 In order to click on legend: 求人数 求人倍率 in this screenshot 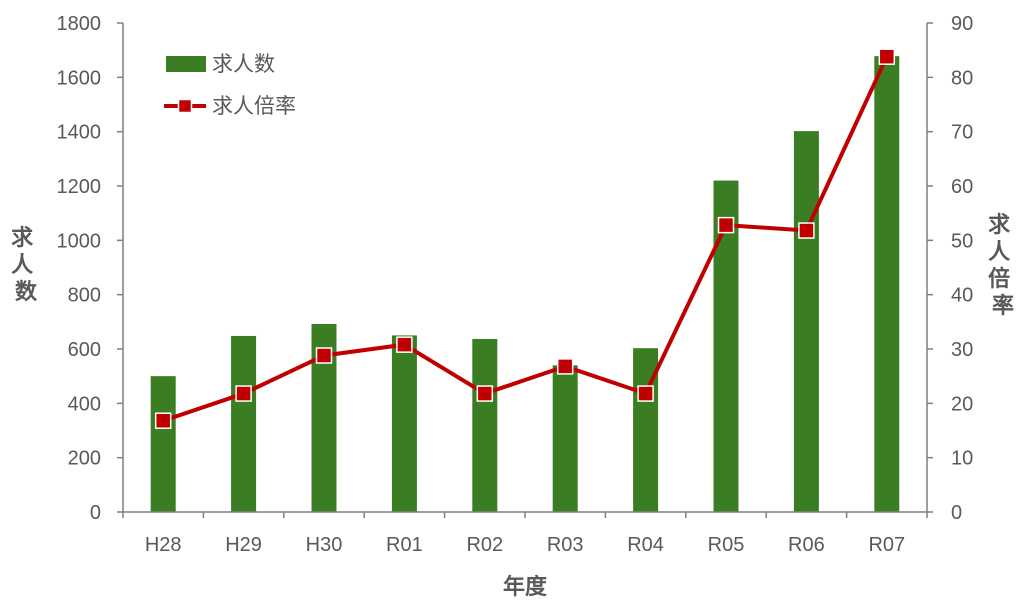, I will do `click(230, 85)`.